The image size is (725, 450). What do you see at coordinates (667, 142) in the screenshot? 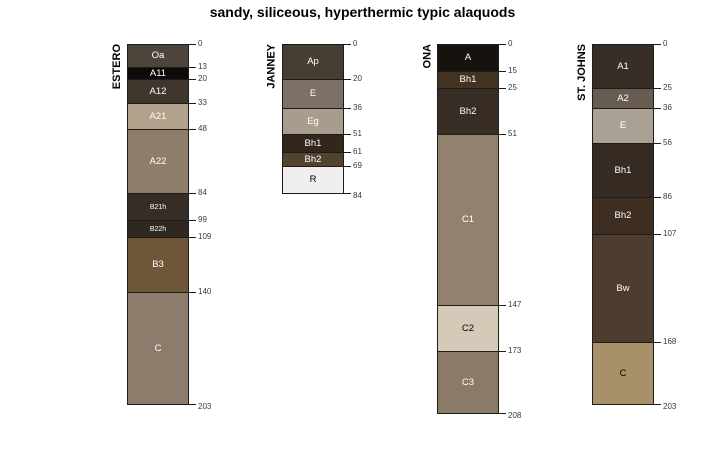
I see `depth-tick-label: 56` at bounding box center [667, 142].